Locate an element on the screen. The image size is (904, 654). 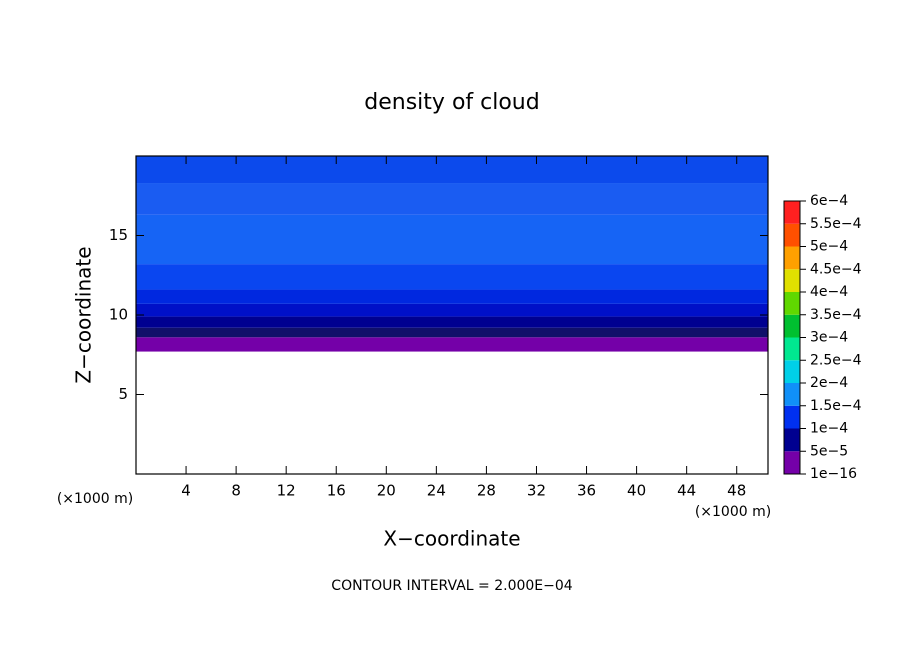
x-tick-label: 8 is located at coordinates (236, 491).